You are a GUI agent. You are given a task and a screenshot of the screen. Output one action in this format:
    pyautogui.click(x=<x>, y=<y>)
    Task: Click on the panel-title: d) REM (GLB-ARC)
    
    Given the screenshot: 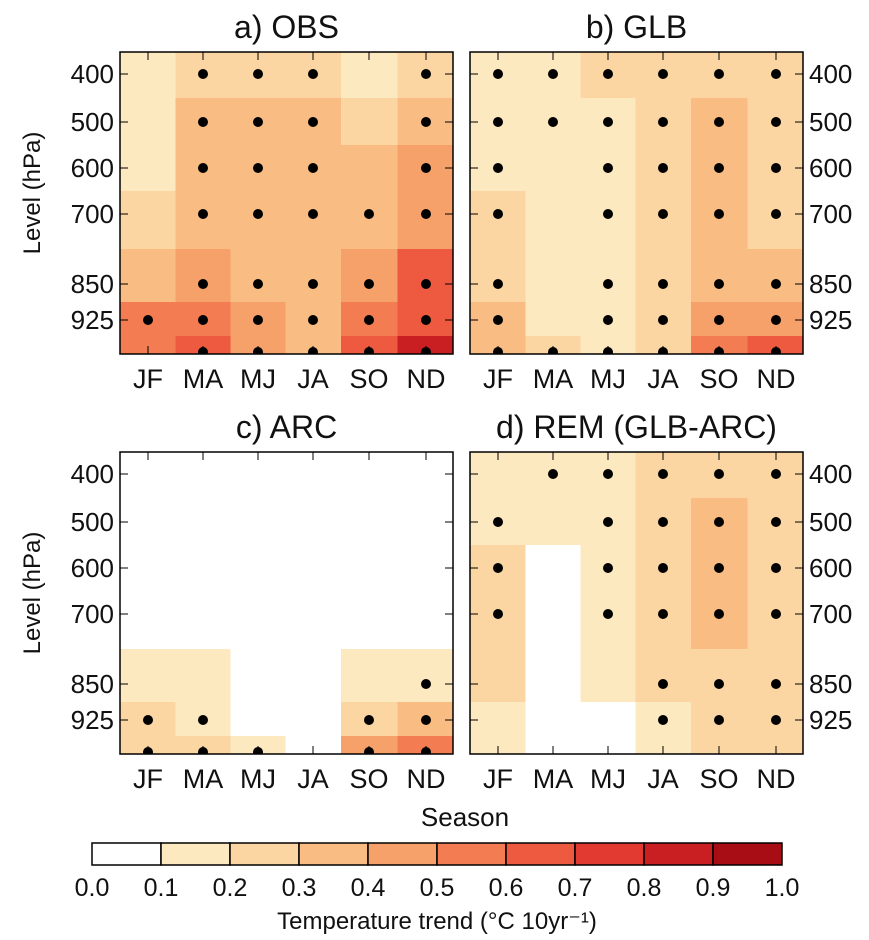 What is the action you would take?
    pyautogui.click(x=636, y=427)
    